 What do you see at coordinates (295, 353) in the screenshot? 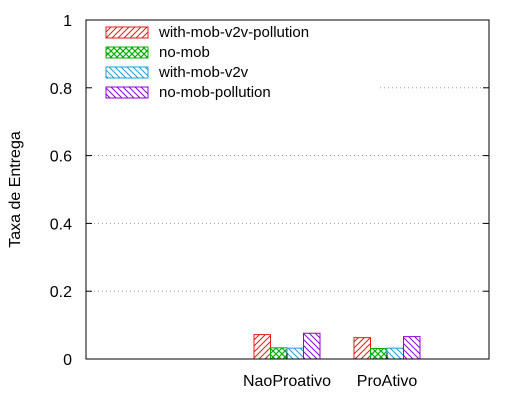
I see `bar-with-mob-v2v-NaoProativo` at bounding box center [295, 353].